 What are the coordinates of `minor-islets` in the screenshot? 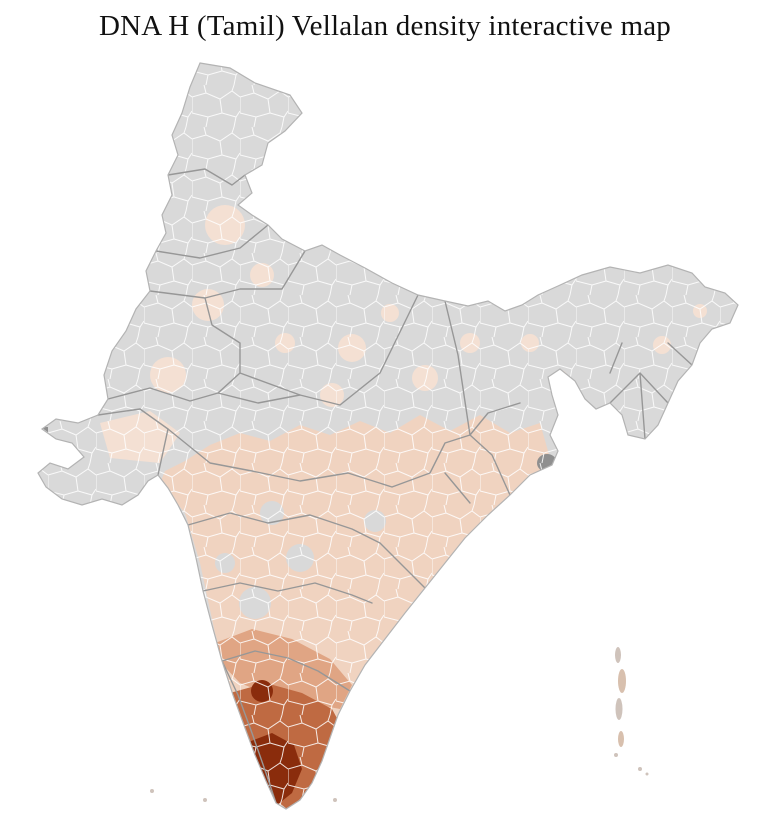 It's located at (243, 795).